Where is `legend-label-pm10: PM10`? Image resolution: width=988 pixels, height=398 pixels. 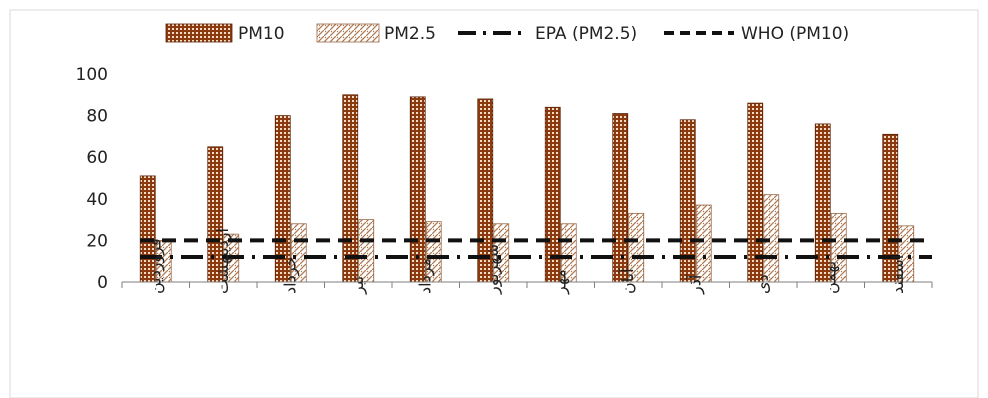 legend-label-pm10: PM10 is located at coordinates (261, 34).